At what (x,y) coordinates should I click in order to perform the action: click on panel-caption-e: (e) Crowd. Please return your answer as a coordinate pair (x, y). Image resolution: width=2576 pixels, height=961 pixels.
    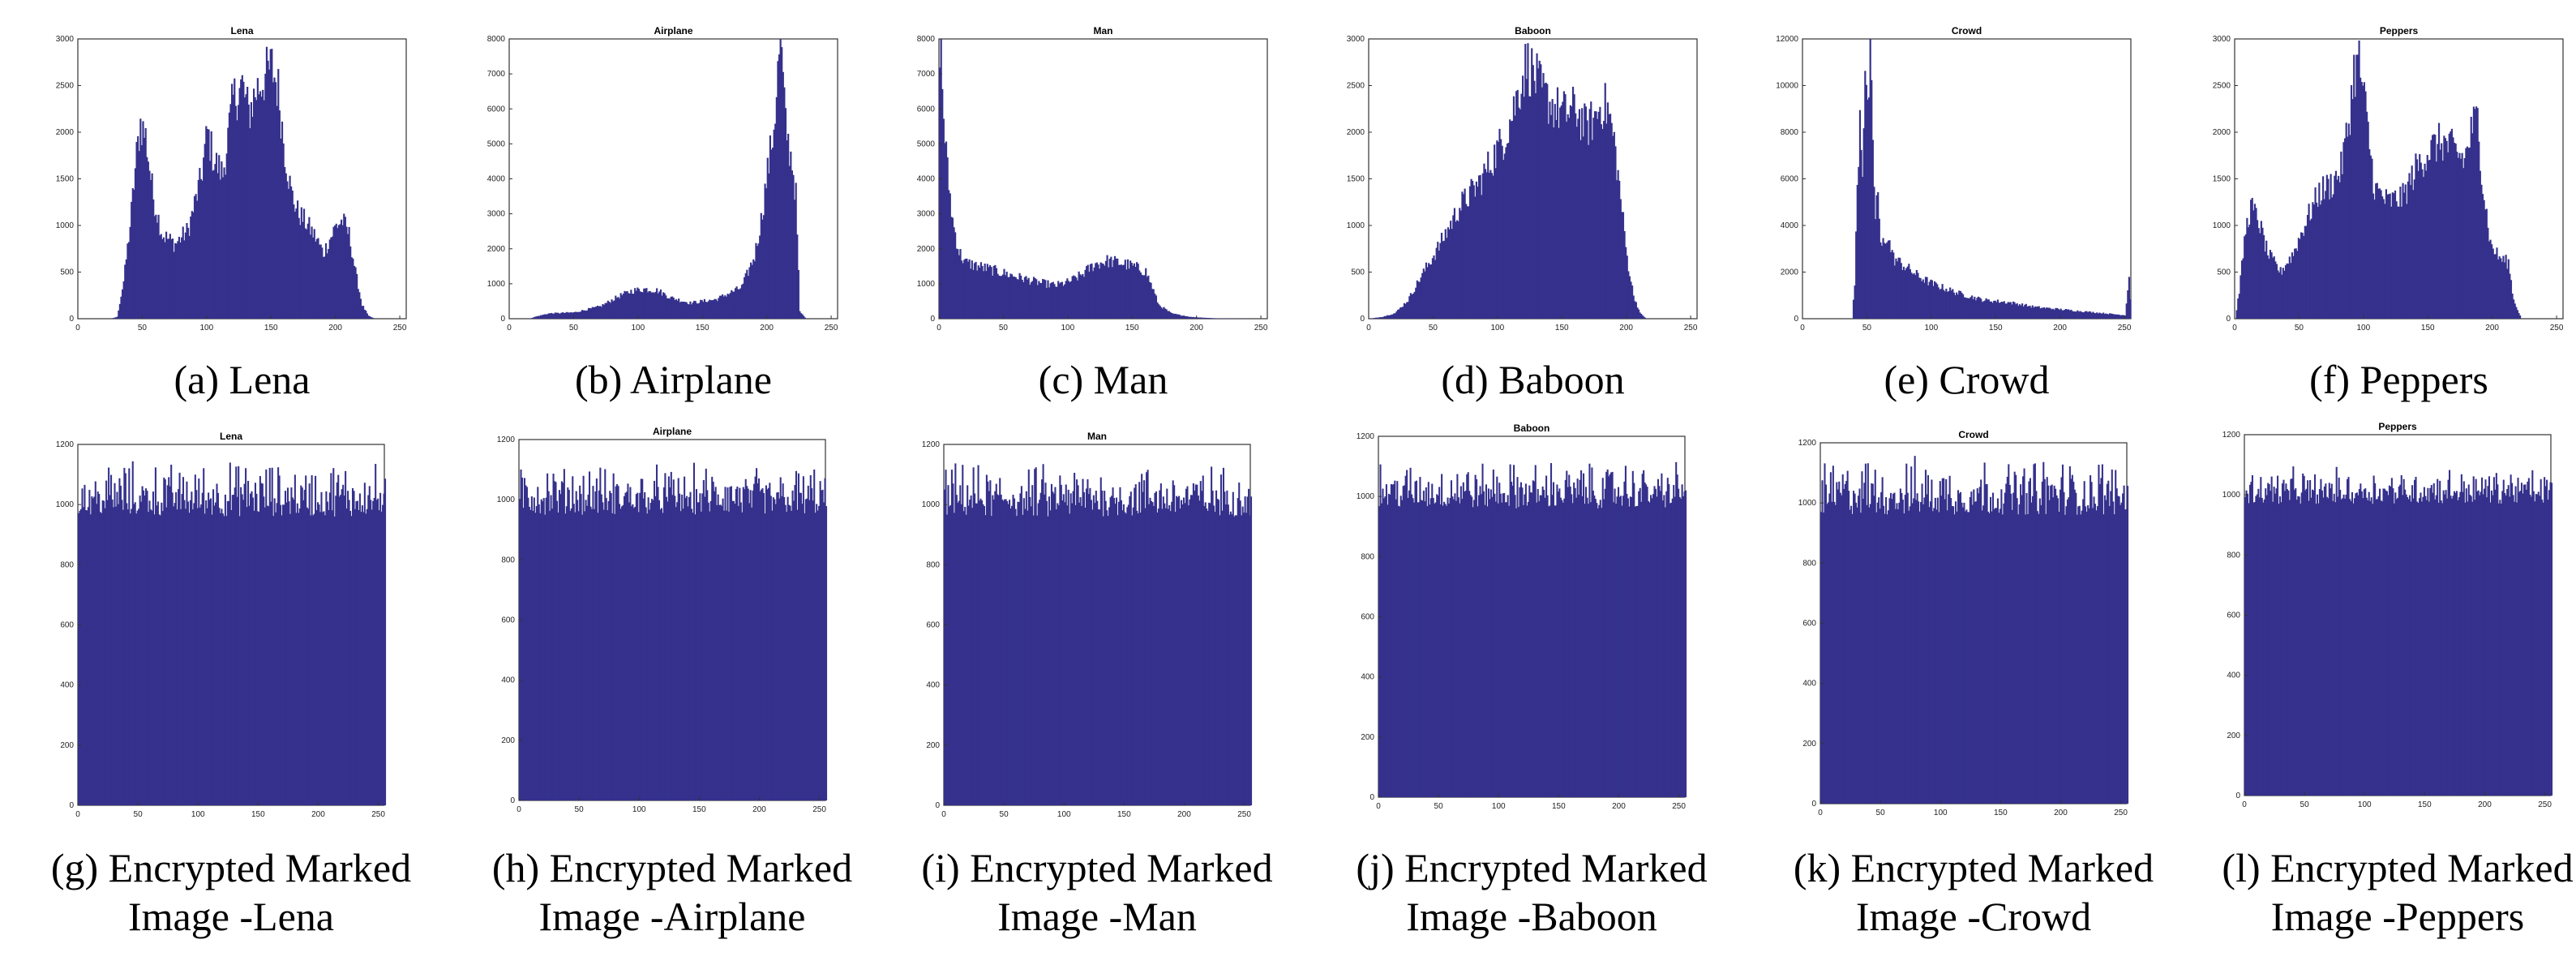
    Looking at the image, I should click on (1967, 379).